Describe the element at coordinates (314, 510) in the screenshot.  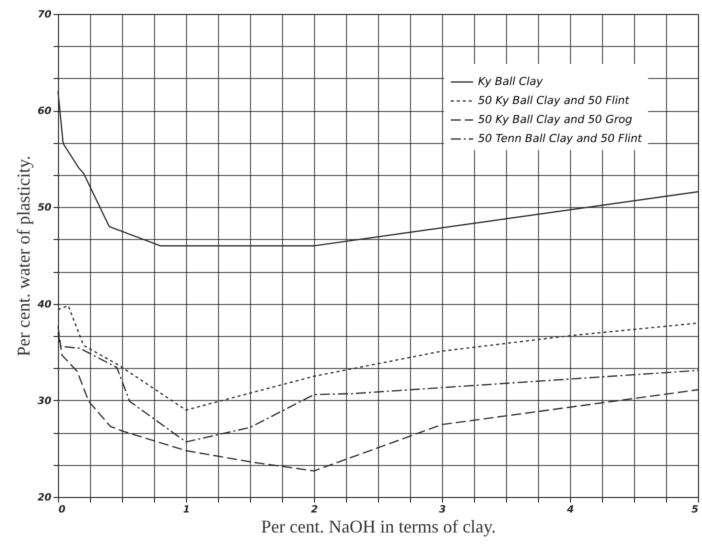
I see `x-tick-label: 2` at that location.